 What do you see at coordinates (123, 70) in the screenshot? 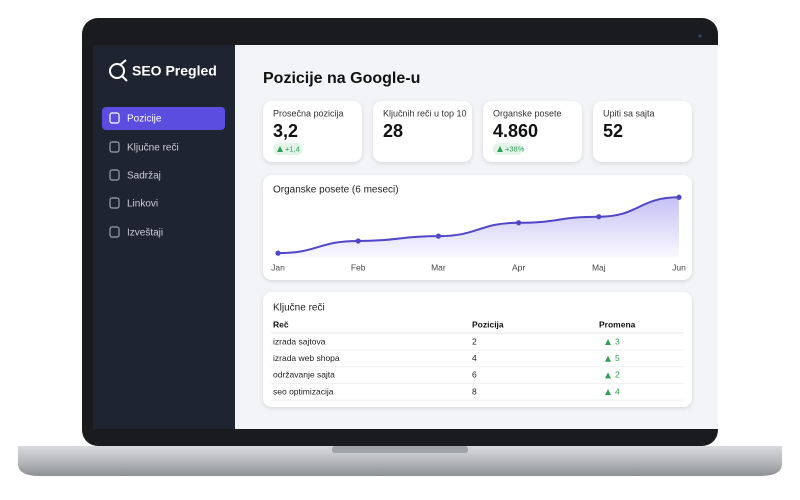
I see `brand-icon-detail` at bounding box center [123, 70].